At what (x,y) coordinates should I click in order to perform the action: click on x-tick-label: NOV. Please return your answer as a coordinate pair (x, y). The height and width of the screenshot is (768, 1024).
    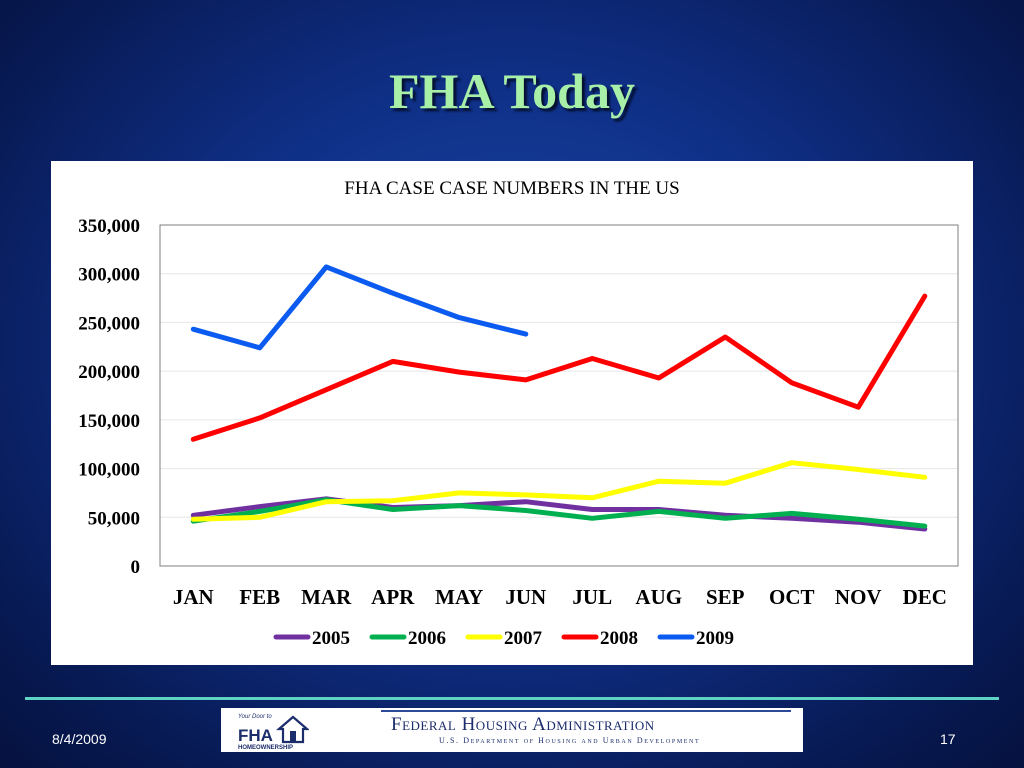
    Looking at the image, I should click on (858, 597).